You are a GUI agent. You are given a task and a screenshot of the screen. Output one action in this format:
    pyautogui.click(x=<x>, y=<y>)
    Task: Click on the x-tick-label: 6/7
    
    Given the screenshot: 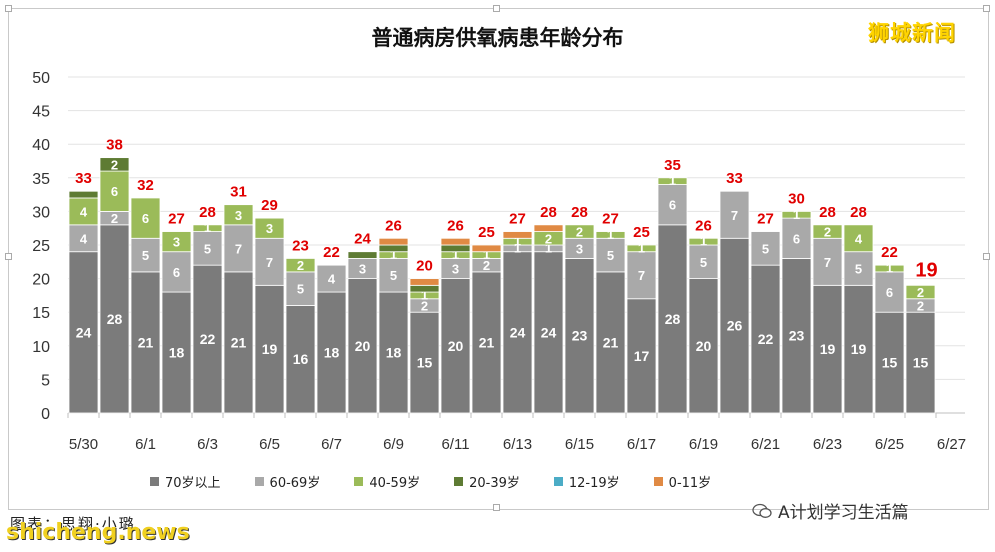 What is the action you would take?
    pyautogui.click(x=331, y=444)
    